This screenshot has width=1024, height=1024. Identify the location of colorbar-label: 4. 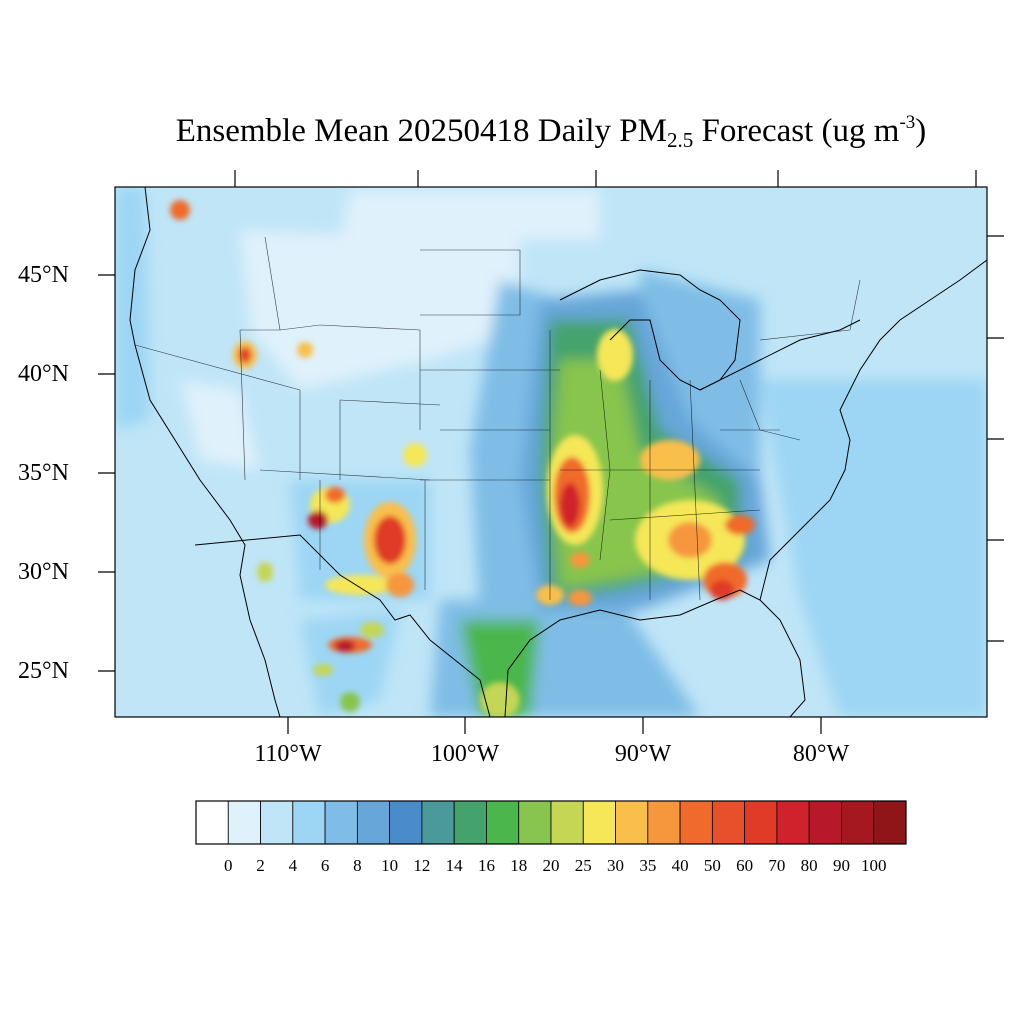
(293, 865).